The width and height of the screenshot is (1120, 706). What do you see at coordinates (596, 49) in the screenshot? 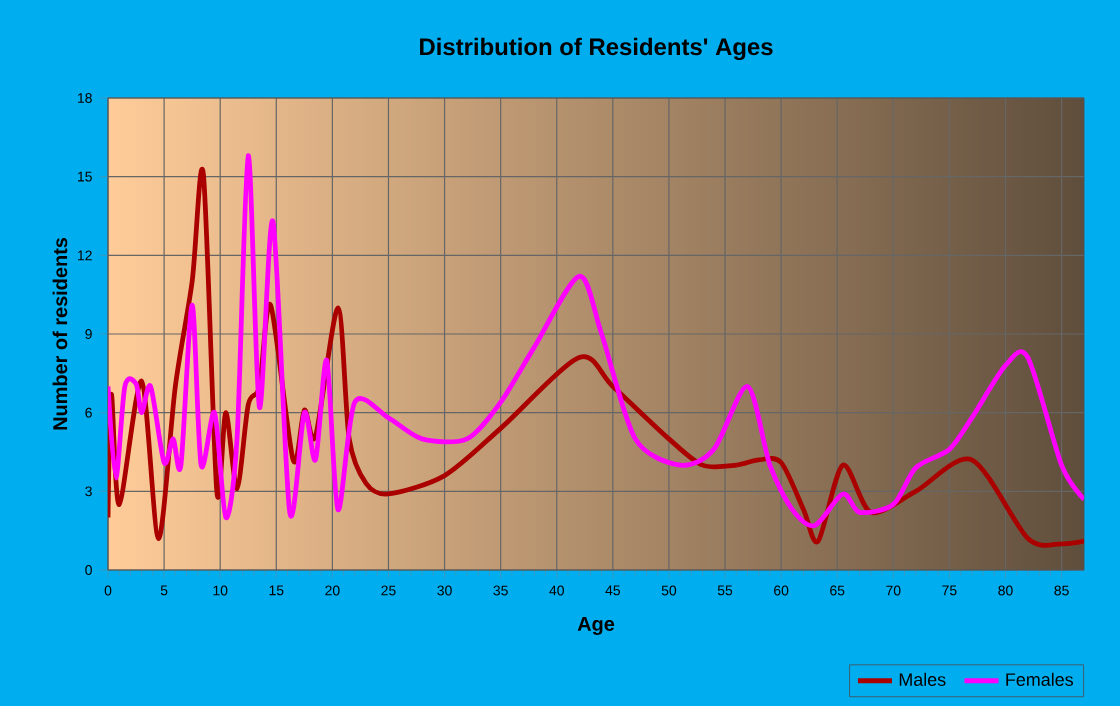
I see `chart-title: Distribution of Residents' Ages` at bounding box center [596, 49].